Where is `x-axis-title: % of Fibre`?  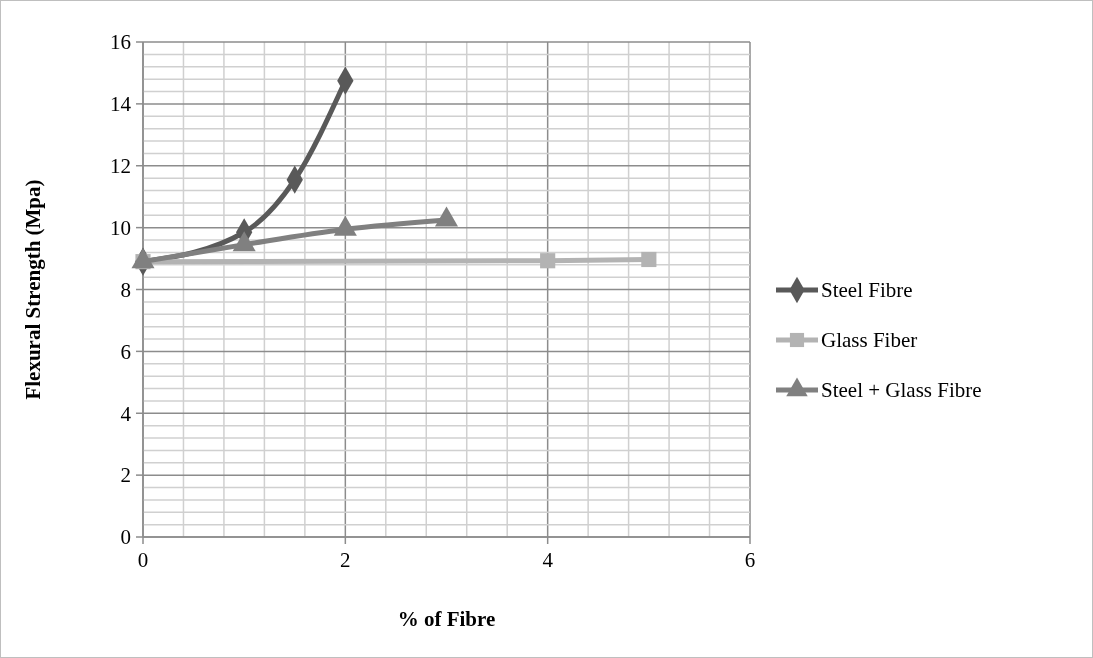 x-axis-title: % of Fibre is located at coordinates (446, 619).